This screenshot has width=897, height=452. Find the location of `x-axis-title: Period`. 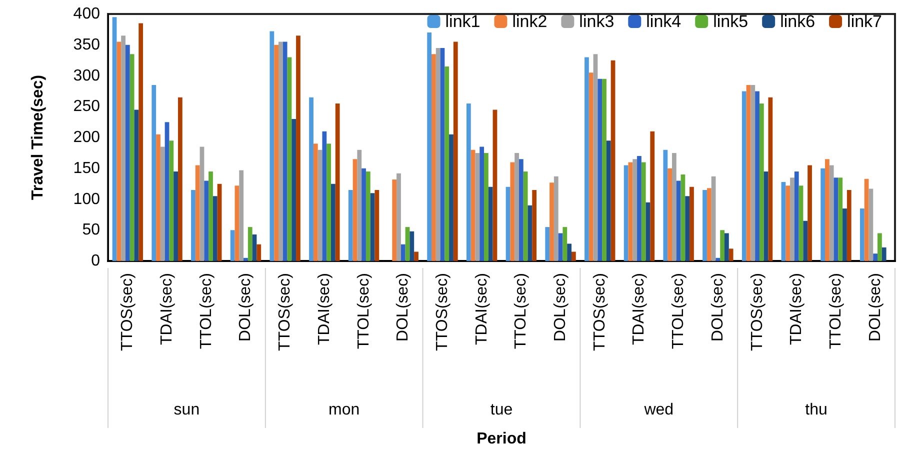

x-axis-title: Period is located at coordinates (501, 439).